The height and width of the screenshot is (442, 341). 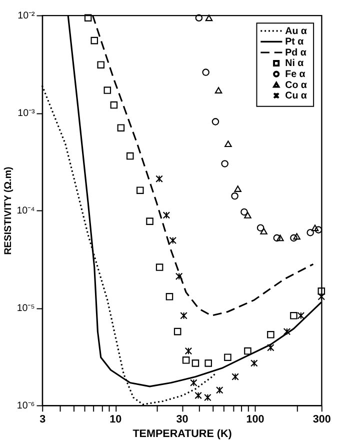 What do you see at coordinates (43, 419) in the screenshot?
I see `x-tick-label: 3` at bounding box center [43, 419].